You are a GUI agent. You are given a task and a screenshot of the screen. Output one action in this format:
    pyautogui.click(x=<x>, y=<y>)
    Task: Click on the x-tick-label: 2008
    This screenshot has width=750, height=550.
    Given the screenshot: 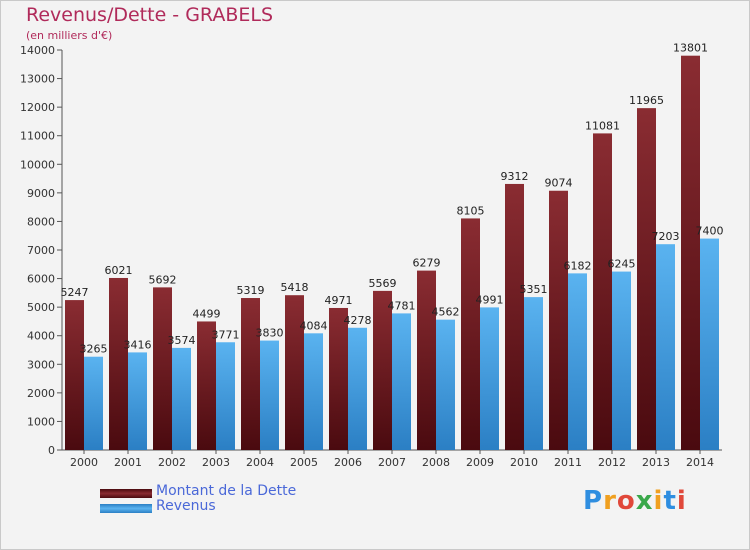 What is the action you would take?
    pyautogui.click(x=436, y=462)
    